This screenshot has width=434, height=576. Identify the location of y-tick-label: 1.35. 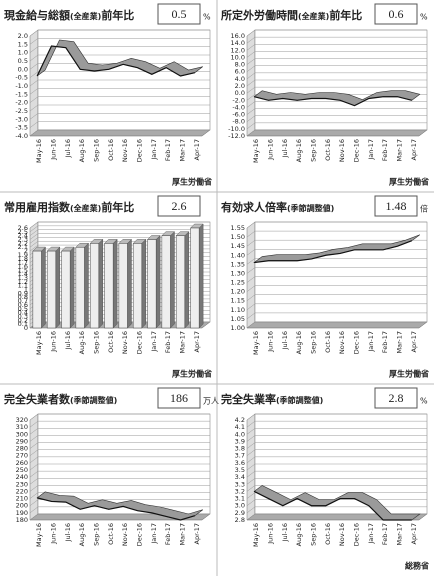
(238, 264).